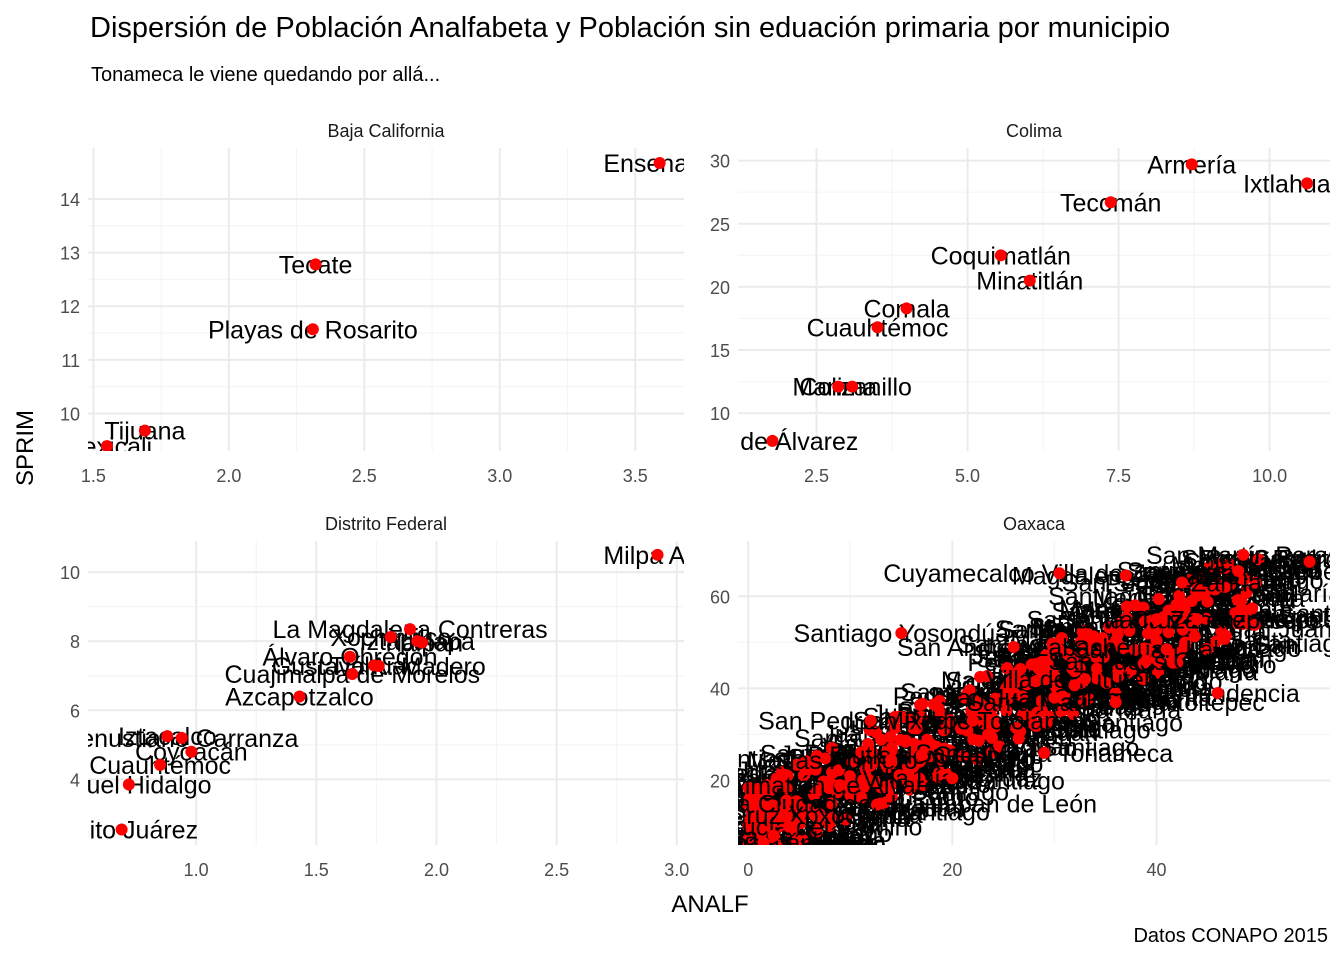 The width and height of the screenshot is (1344, 960). I want to click on x-tick-label: 2.0, so click(436, 870).